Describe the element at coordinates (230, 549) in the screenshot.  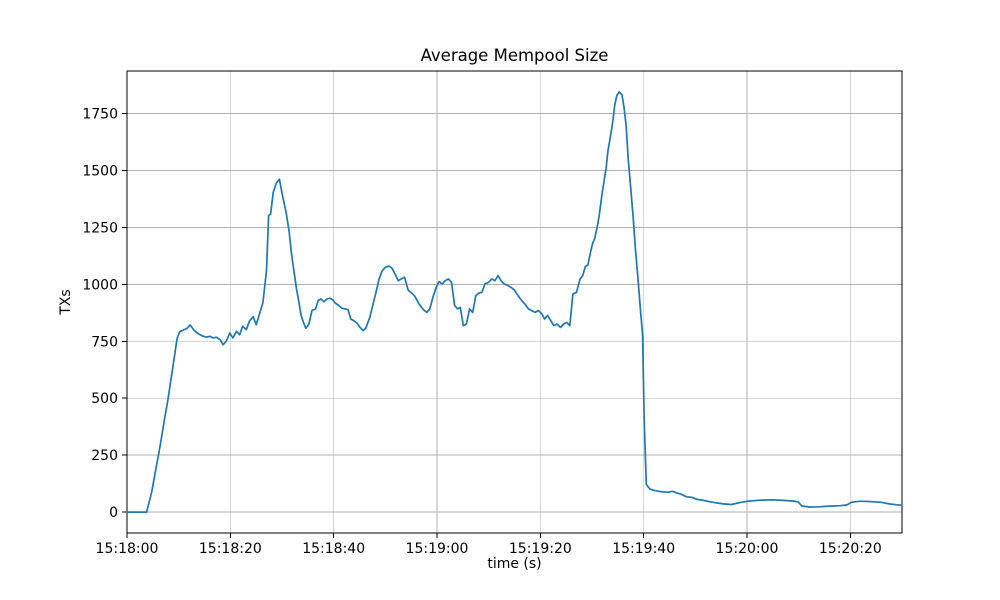
I see `x-tick-label: 15:18:20` at that location.